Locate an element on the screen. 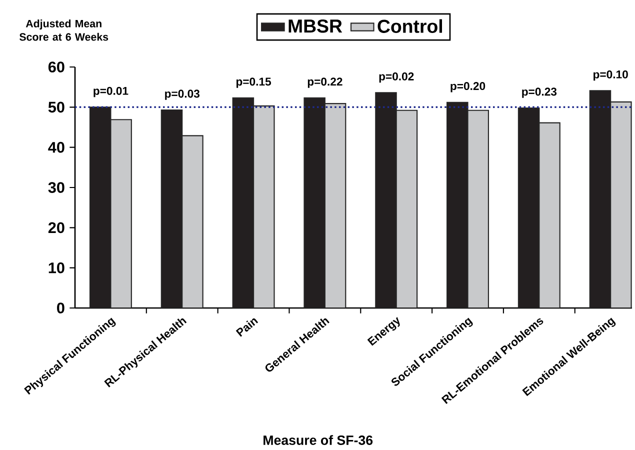 The image size is (635, 450). annotation: p=0.22 is located at coordinates (325, 83).